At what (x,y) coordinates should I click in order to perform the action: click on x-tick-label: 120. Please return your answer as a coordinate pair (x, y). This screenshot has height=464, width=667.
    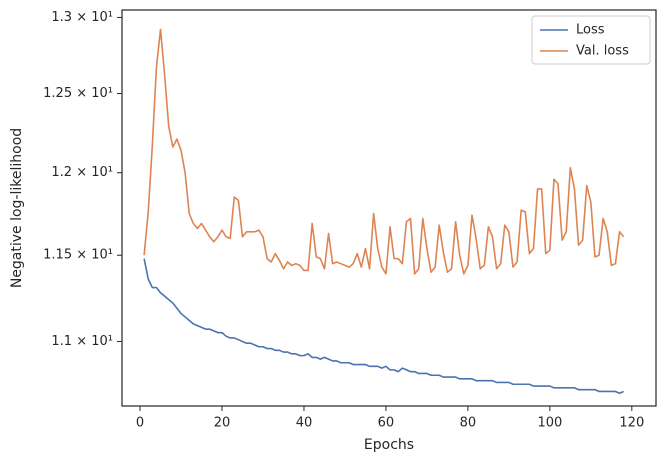
    Looking at the image, I should click on (631, 423).